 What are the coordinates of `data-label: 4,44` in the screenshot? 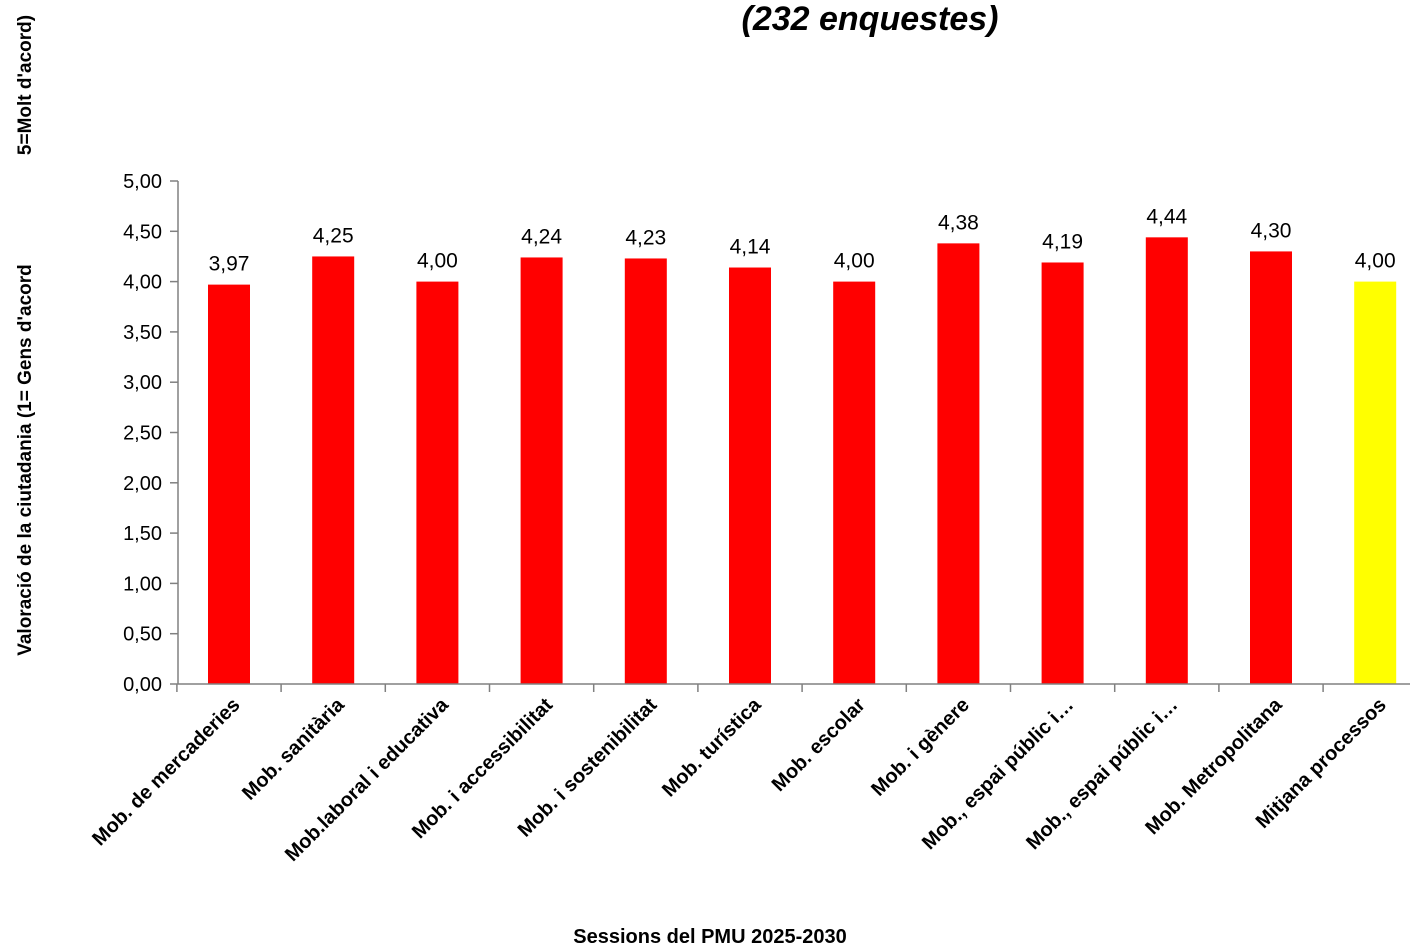 It's located at (1166, 216).